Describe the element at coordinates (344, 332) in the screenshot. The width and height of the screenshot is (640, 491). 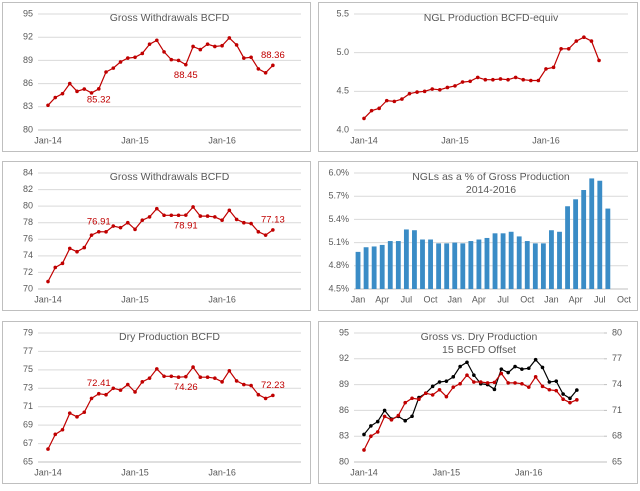
I see `y-tick-label: 95` at that location.